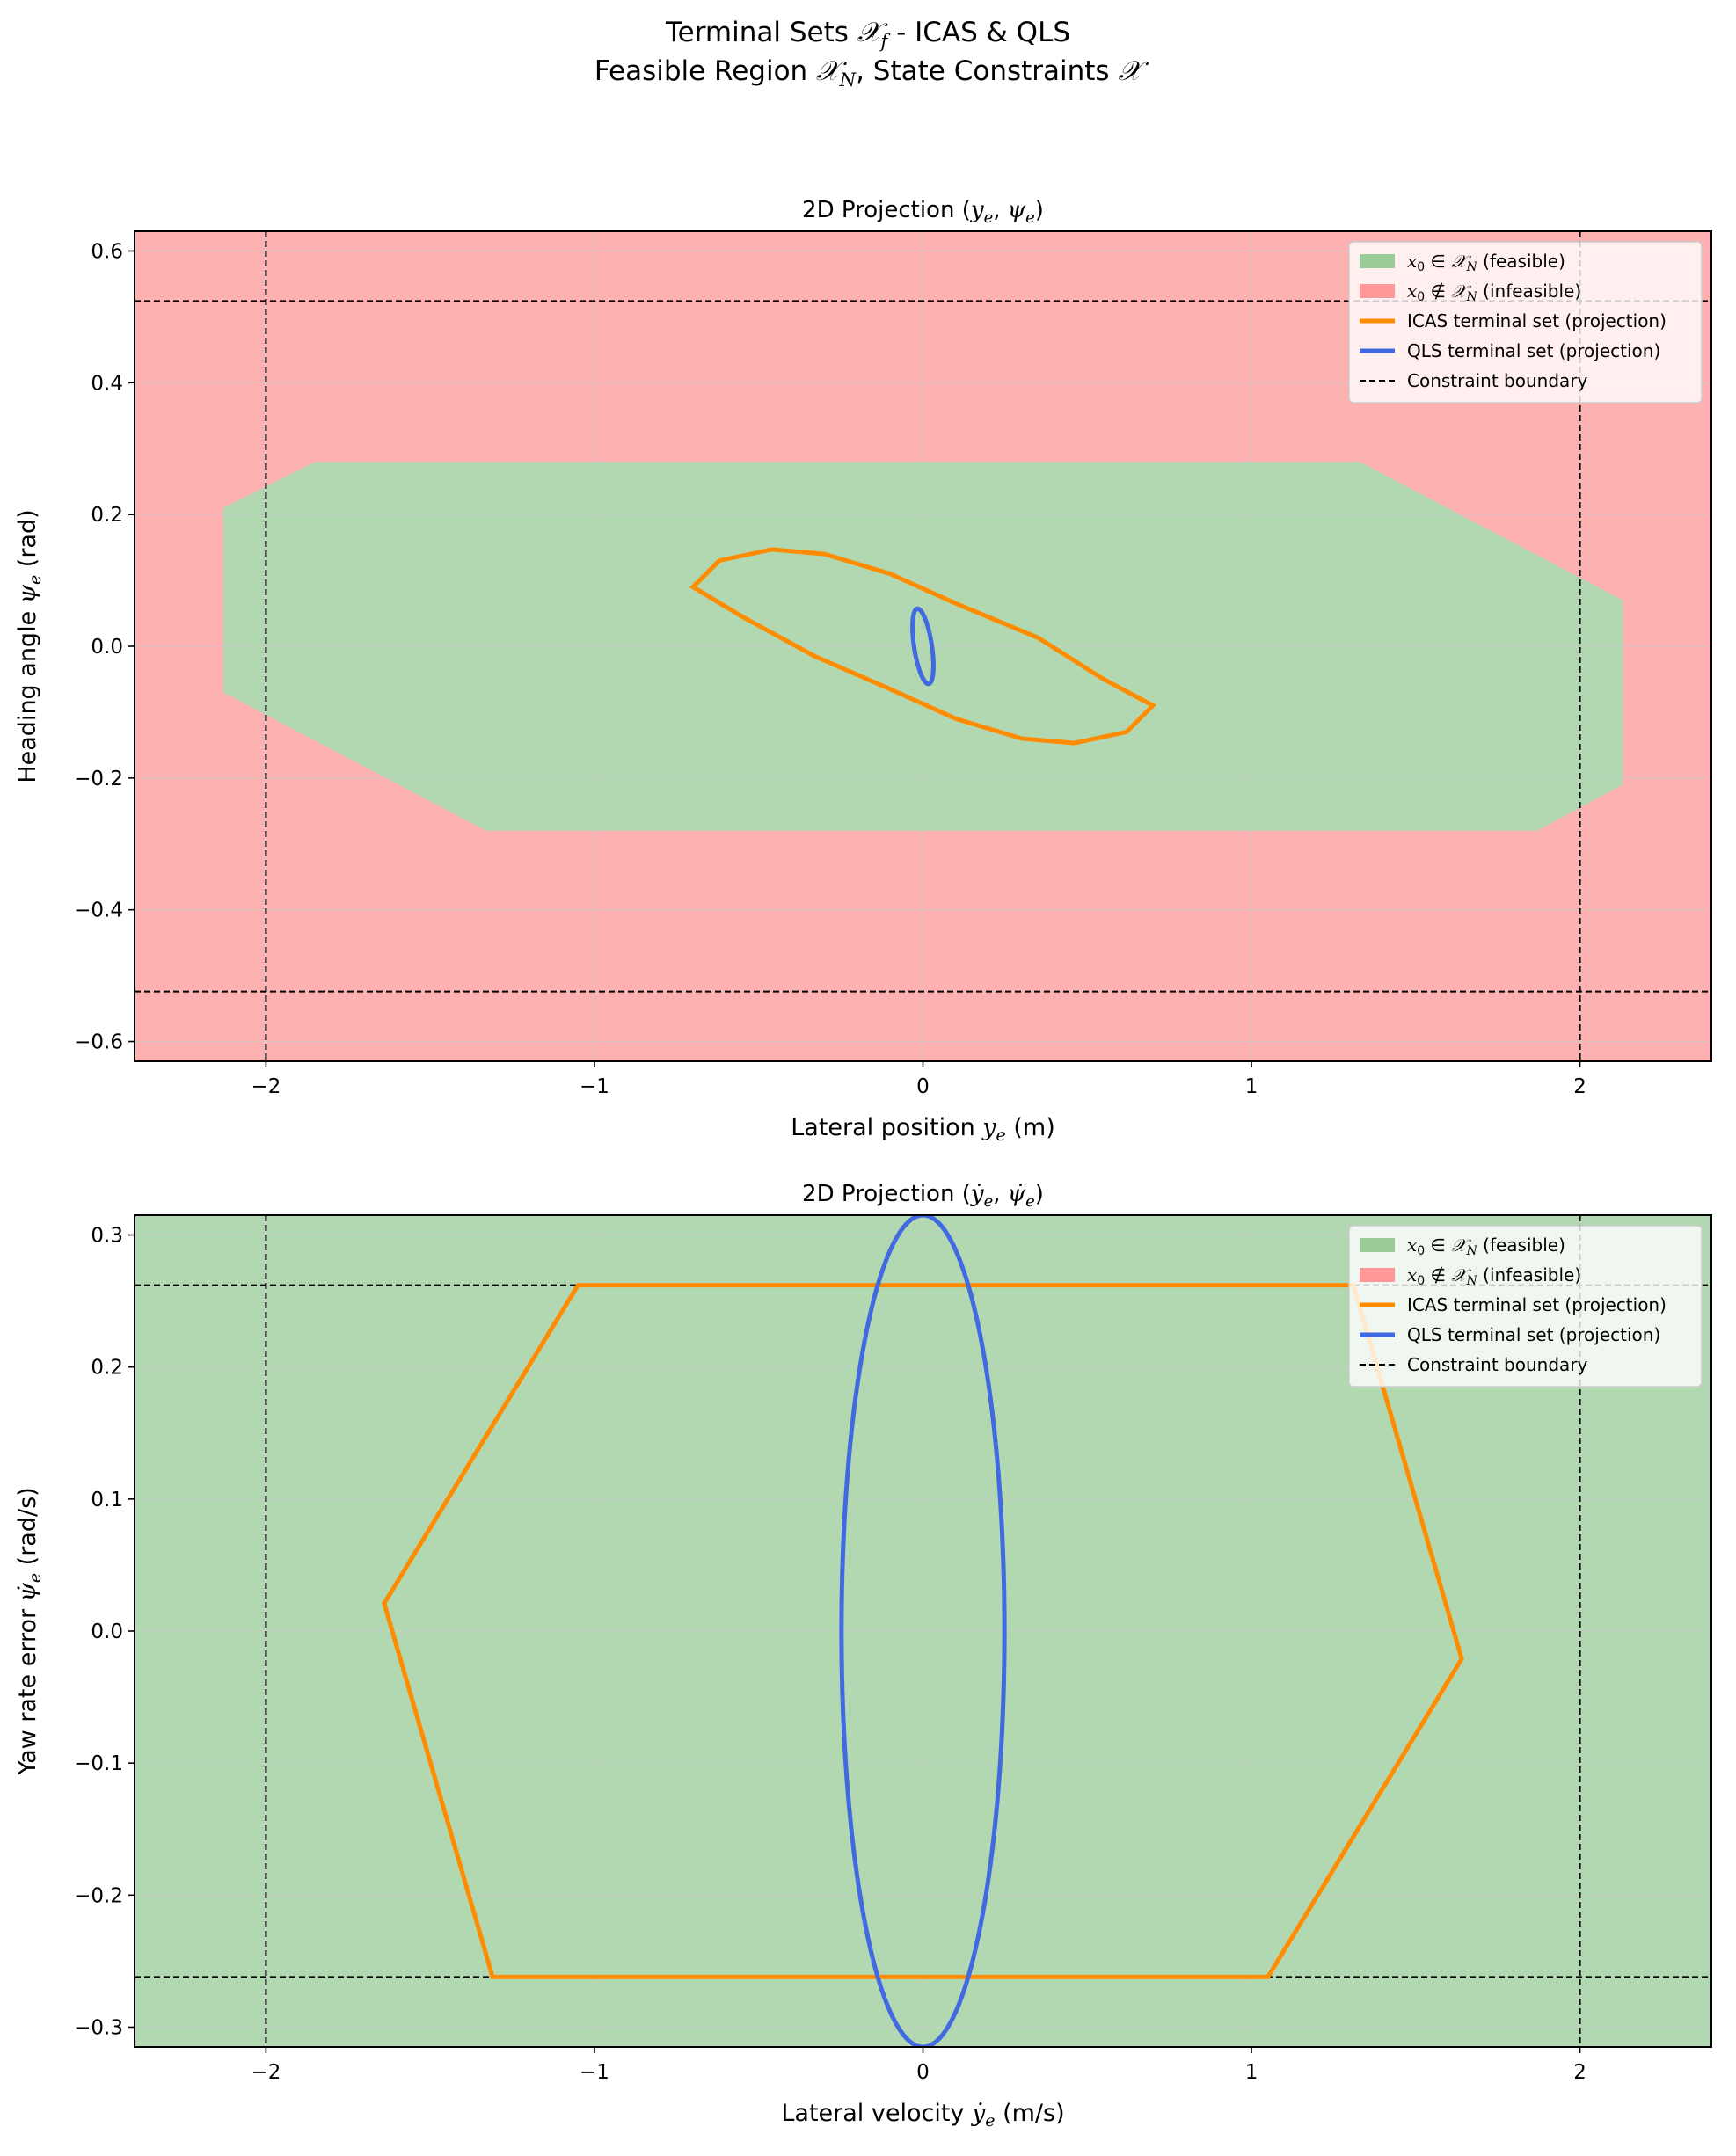 This screenshot has width=1736, height=2156. What do you see at coordinates (107, 1500) in the screenshot?
I see `y-tick-label: 0.1` at bounding box center [107, 1500].